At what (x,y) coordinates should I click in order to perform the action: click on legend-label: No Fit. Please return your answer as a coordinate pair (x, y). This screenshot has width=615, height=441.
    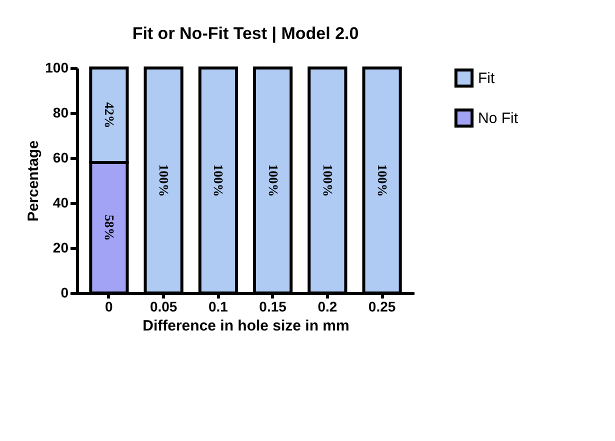
    Looking at the image, I should click on (498, 118).